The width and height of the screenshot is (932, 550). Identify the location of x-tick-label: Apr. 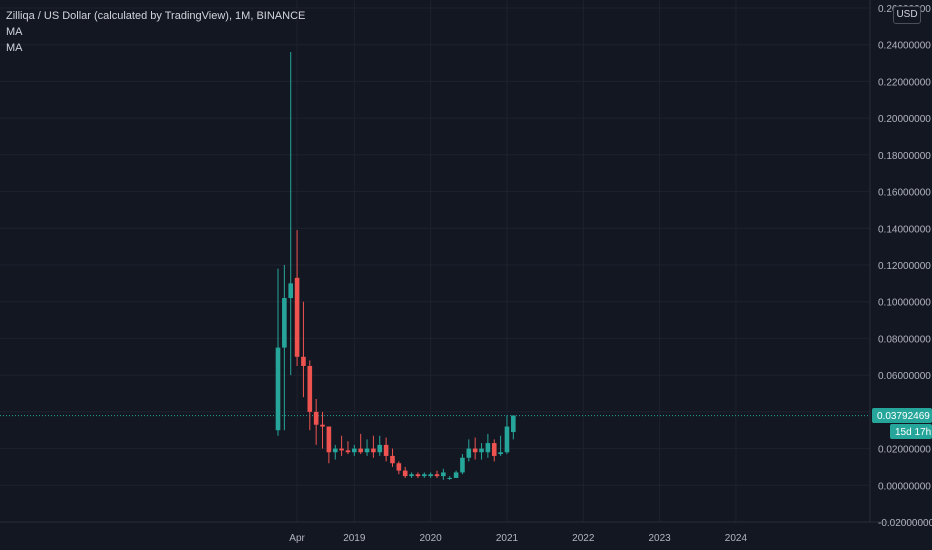
(297, 538).